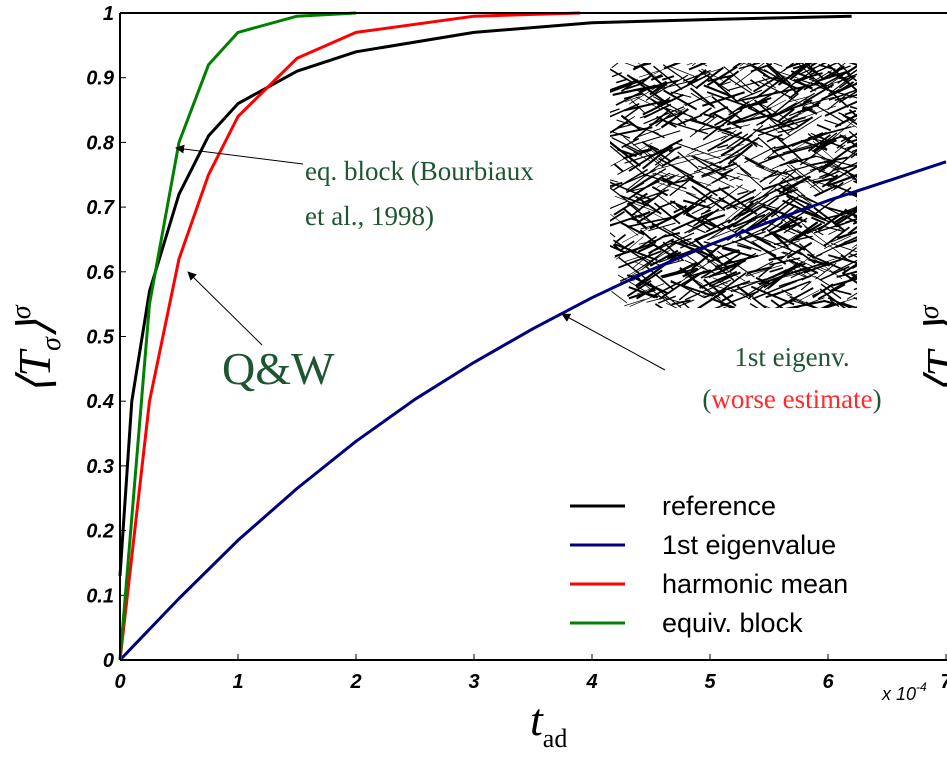  Describe the element at coordinates (932, 328) in the screenshot. I see `right-axis-label: ⟩` at that location.